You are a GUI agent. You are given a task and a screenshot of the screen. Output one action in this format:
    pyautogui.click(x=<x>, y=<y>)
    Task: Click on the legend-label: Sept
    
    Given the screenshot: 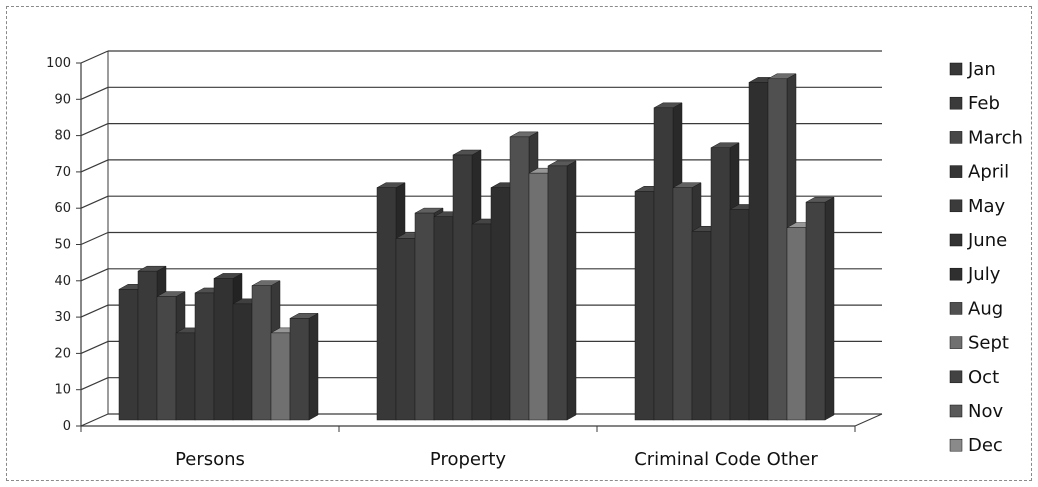 What is the action you would take?
    pyautogui.click(x=988, y=343)
    